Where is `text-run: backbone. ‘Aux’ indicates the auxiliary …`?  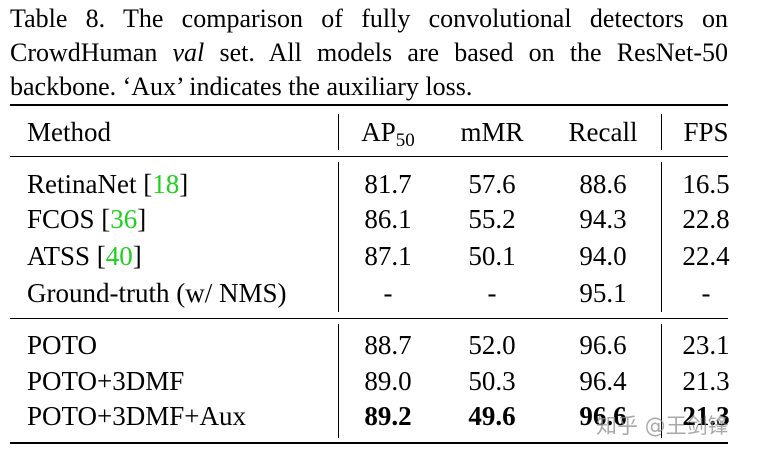 text-run: backbone. ‘Aux’ indicates the auxiliary … is located at coordinates (241, 86).